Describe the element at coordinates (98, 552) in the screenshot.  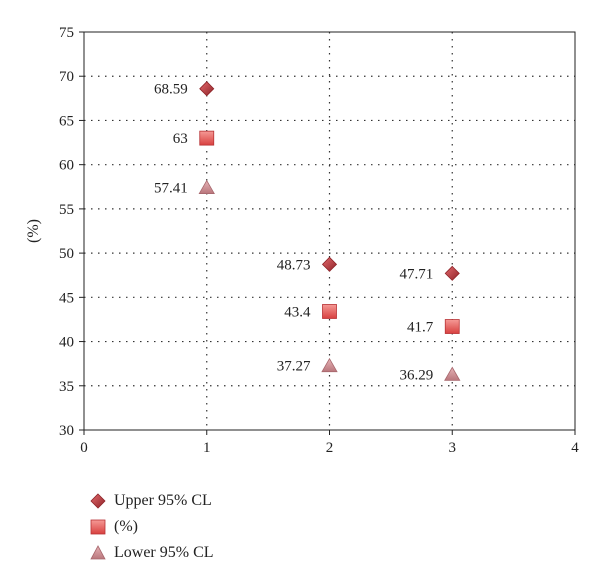
I see `triangle-marker-icon` at that location.